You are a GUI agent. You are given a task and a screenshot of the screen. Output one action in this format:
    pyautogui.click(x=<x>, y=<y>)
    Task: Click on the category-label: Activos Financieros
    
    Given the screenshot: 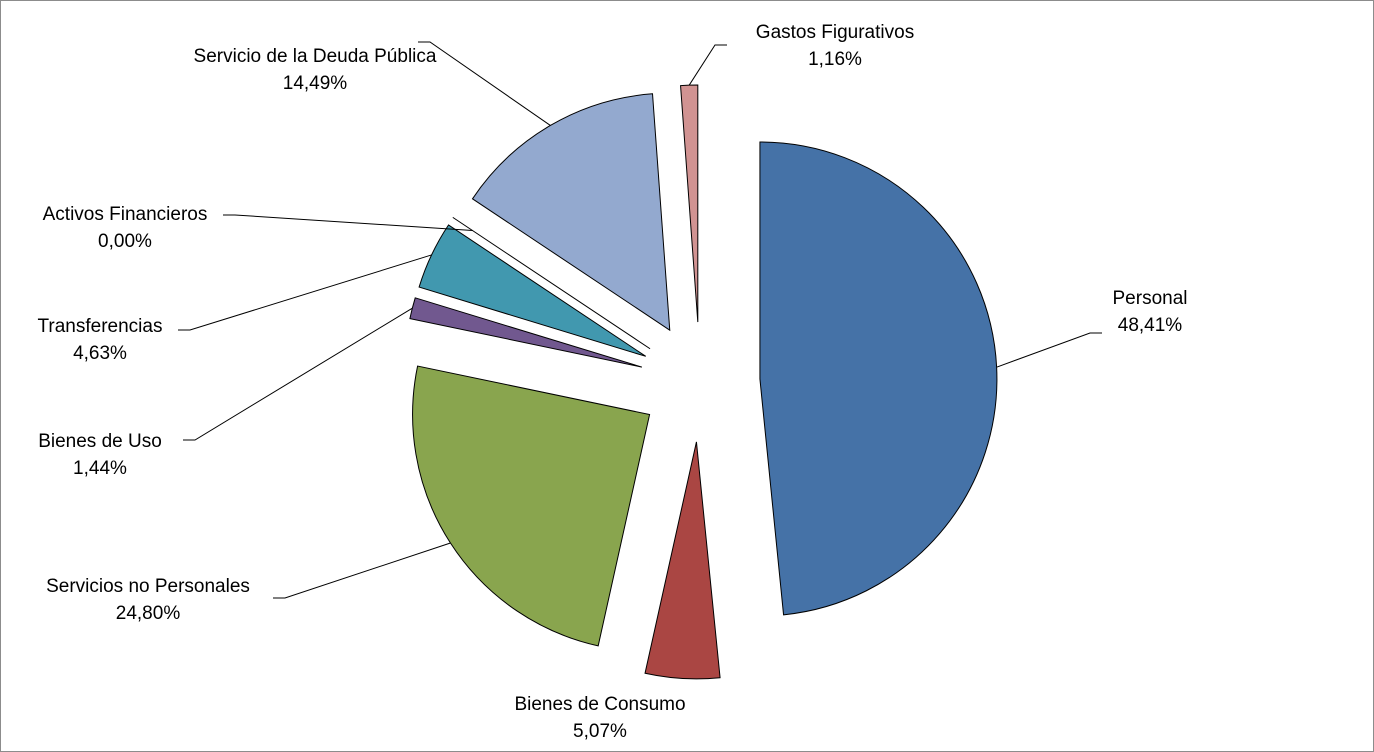 What is the action you would take?
    pyautogui.click(x=125, y=214)
    